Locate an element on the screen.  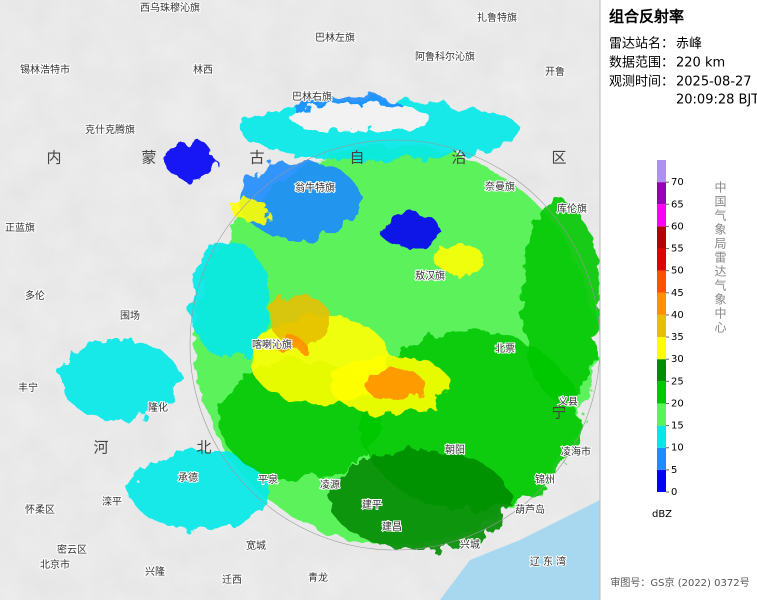
tick-label: 35 is located at coordinates (677, 337).